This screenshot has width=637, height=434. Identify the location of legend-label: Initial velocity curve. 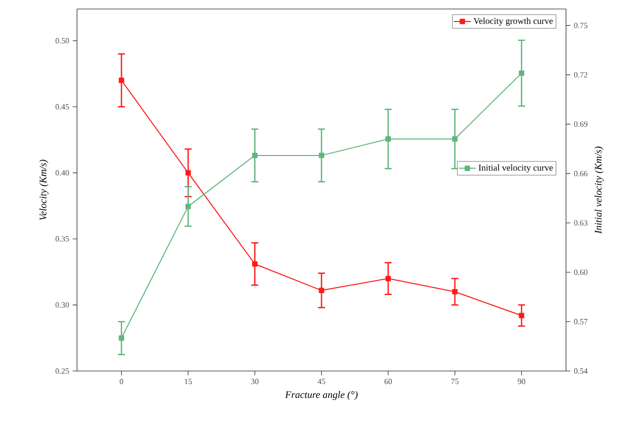
(515, 168).